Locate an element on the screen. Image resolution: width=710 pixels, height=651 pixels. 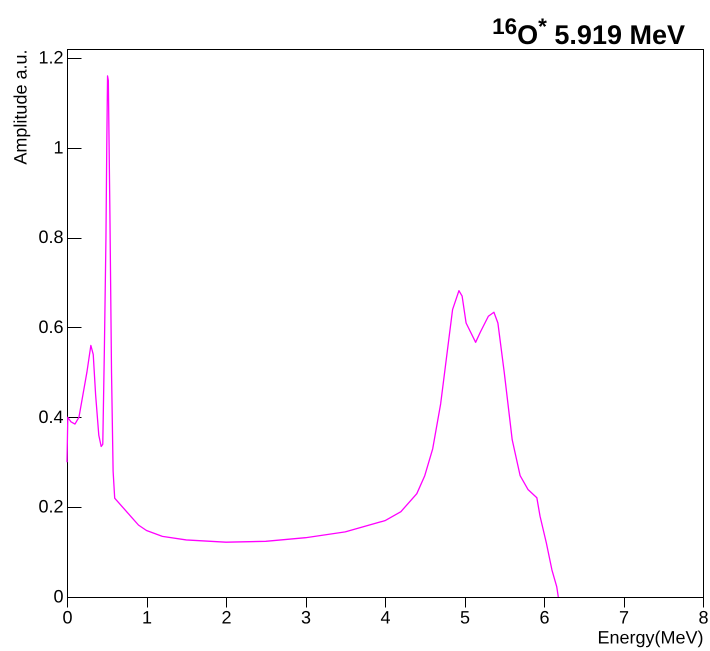
y-tick-label: 1 is located at coordinates (58, 147).